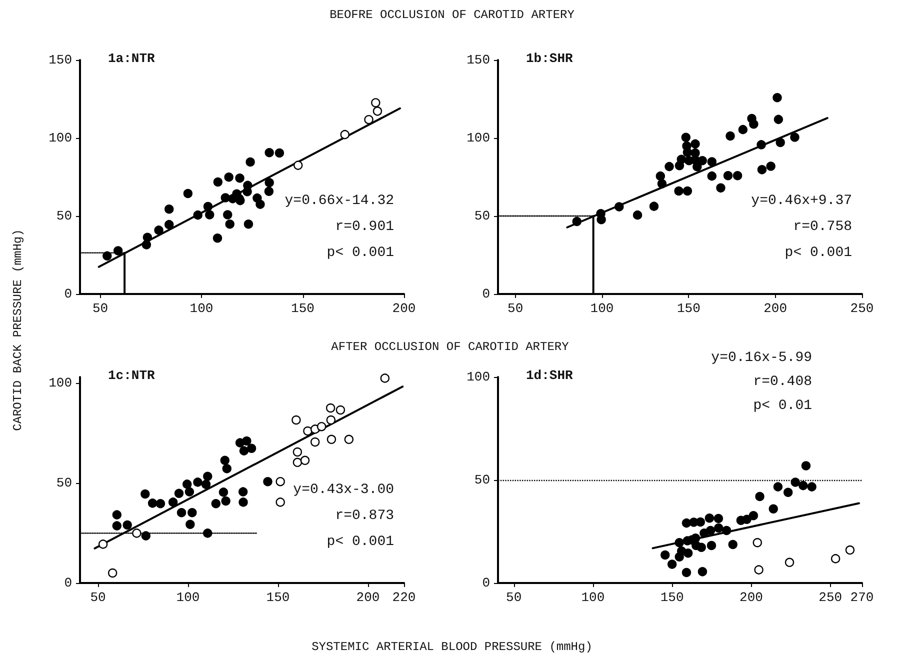 The height and width of the screenshot is (657, 904). What do you see at coordinates (132, 58) in the screenshot?
I see `chart-subtitle: 1a:NTR` at bounding box center [132, 58].